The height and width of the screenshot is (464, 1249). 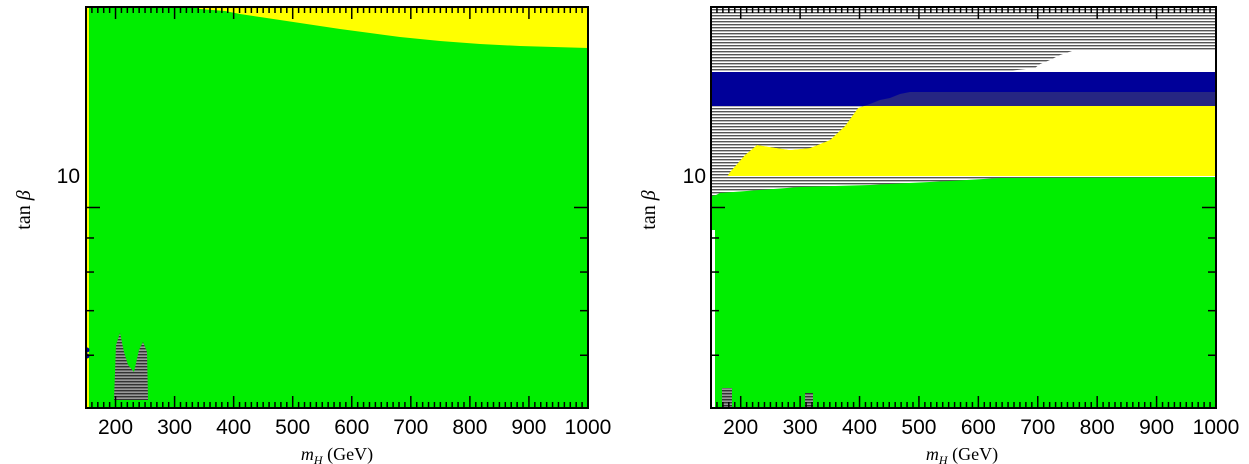 I want to click on right-x-tick-label: 500, so click(x=918, y=427).